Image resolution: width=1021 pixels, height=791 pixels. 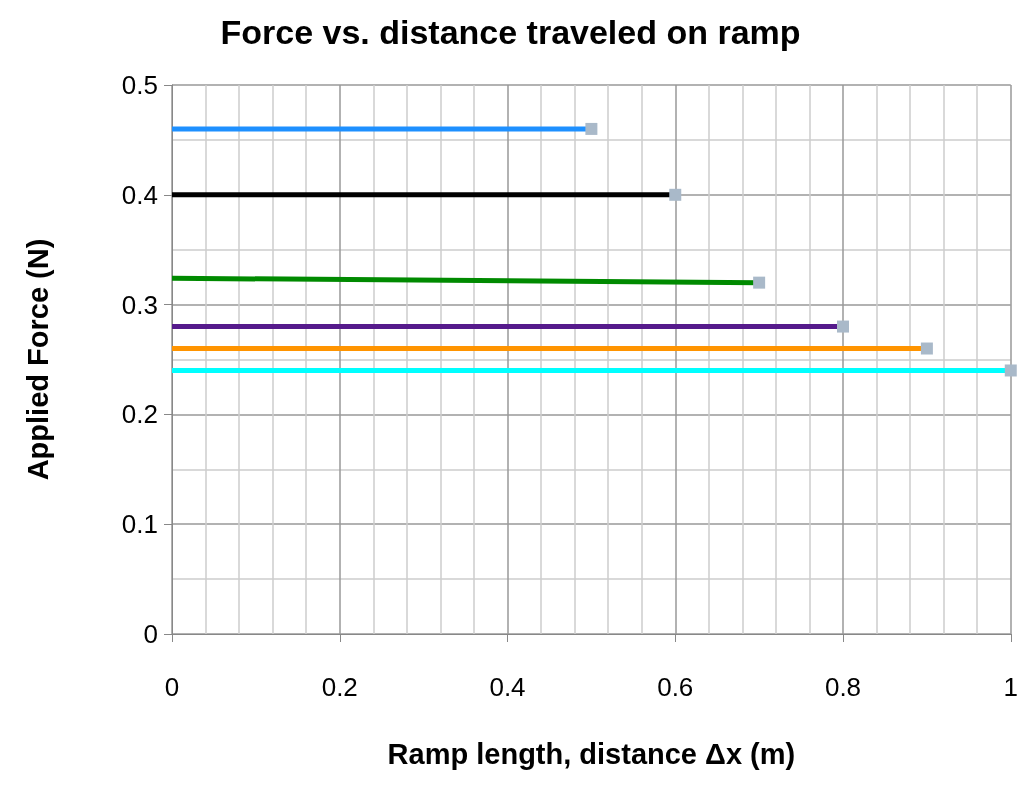 I want to click on y-axis-title: Applied Force (N), so click(x=37, y=359).